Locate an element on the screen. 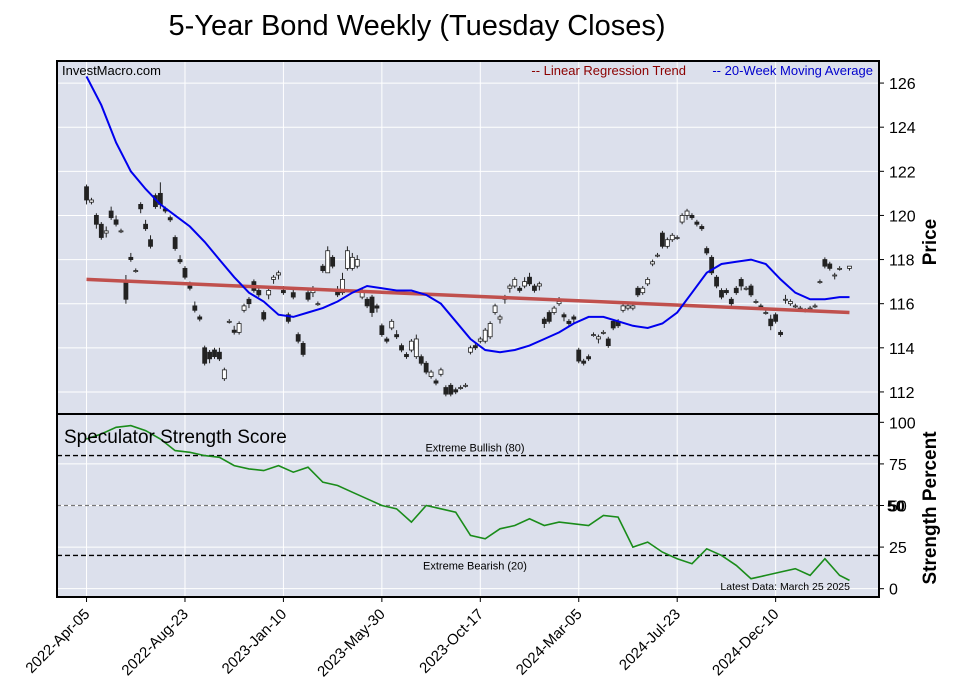 This screenshot has width=957, height=694. price-tick-label: 120 is located at coordinates (902, 216).